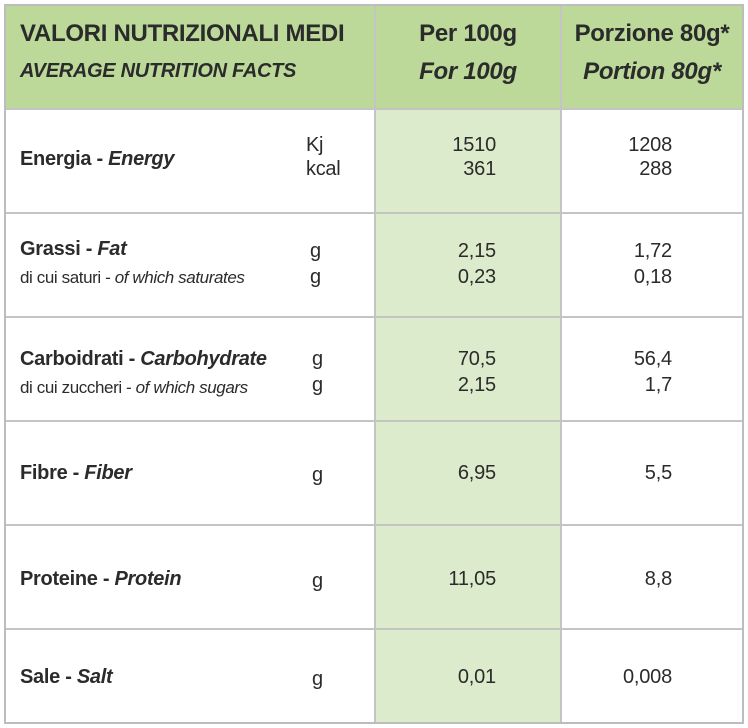  Describe the element at coordinates (374, 676) in the screenshot. I see `table-row-salt: Sale - Salt g 0,01 0,008` at that location.